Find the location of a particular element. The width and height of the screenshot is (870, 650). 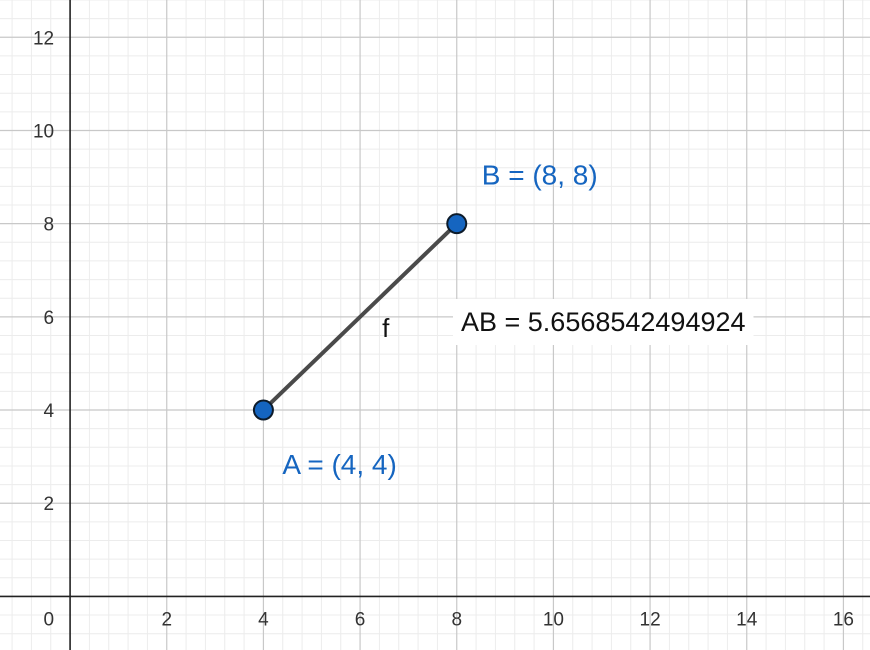

point-B-label: B = (8, 8) is located at coordinates (540, 175).